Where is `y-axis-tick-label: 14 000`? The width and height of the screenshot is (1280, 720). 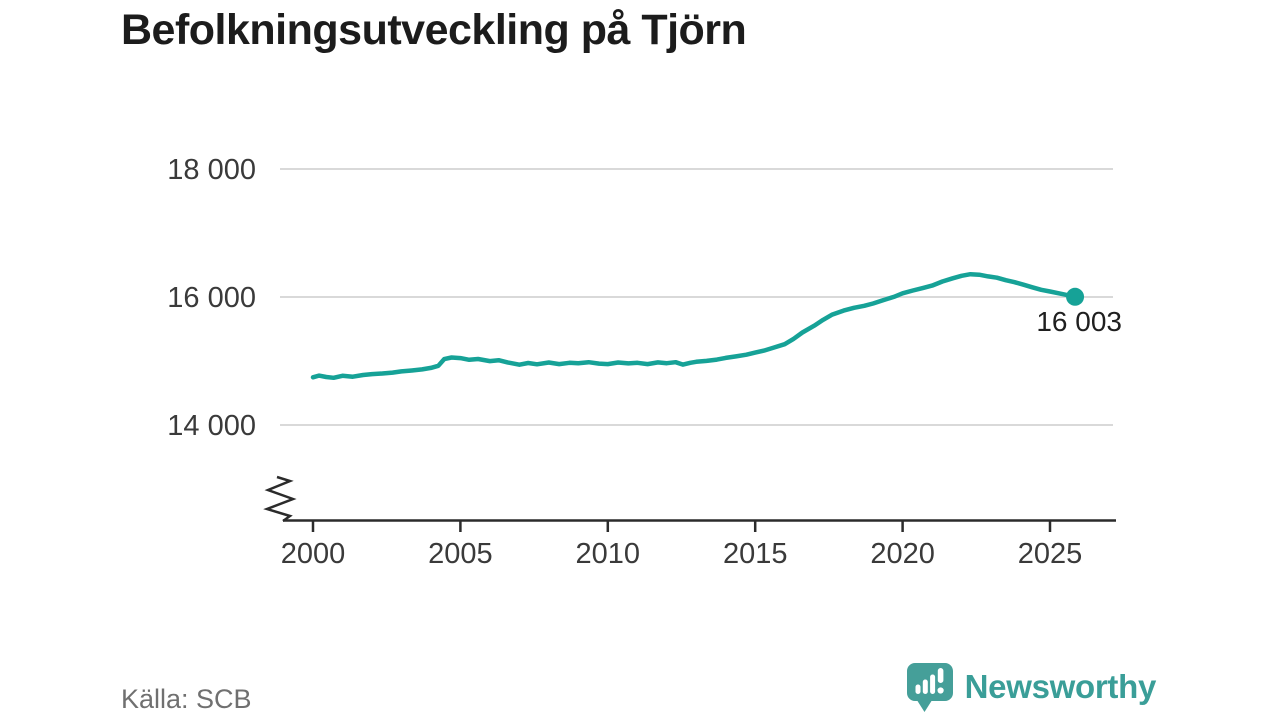
y-axis-tick-label: 14 000 is located at coordinates (211, 426).